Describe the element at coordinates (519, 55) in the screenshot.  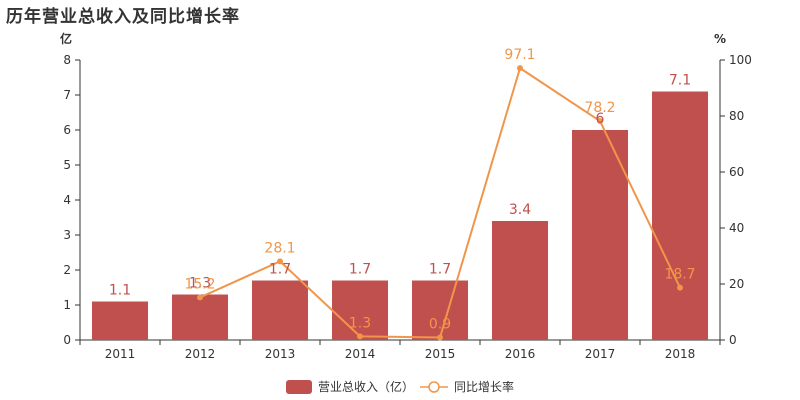
I see `line-value-label: 97.1` at that location.